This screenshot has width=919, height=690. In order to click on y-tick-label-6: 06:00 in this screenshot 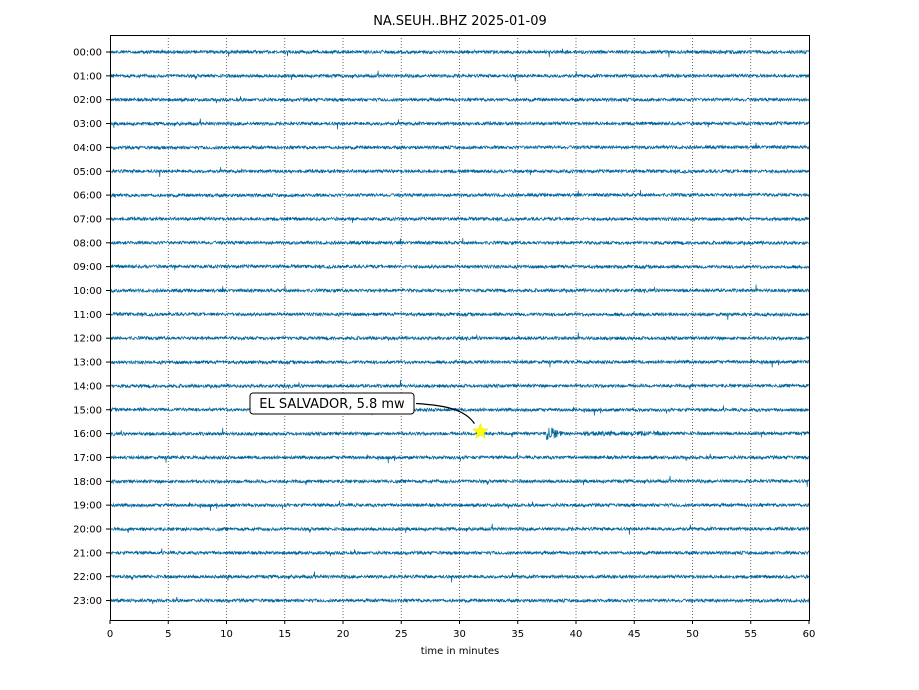, I will do `click(87, 196)`.